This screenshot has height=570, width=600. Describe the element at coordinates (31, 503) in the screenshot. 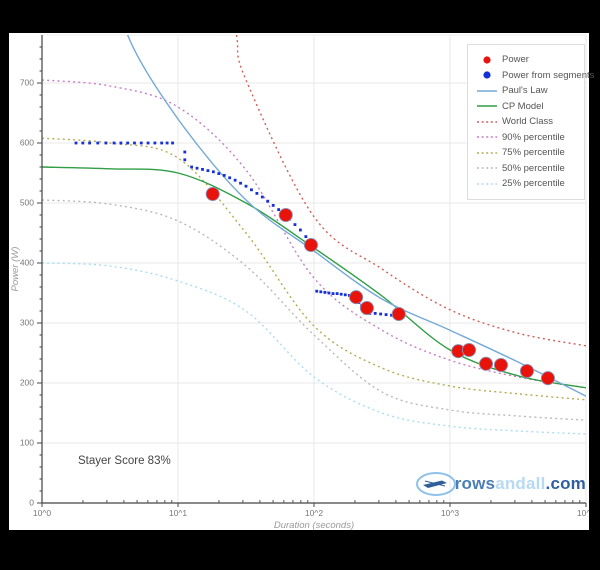

I see `svg-text: 0` at that location.